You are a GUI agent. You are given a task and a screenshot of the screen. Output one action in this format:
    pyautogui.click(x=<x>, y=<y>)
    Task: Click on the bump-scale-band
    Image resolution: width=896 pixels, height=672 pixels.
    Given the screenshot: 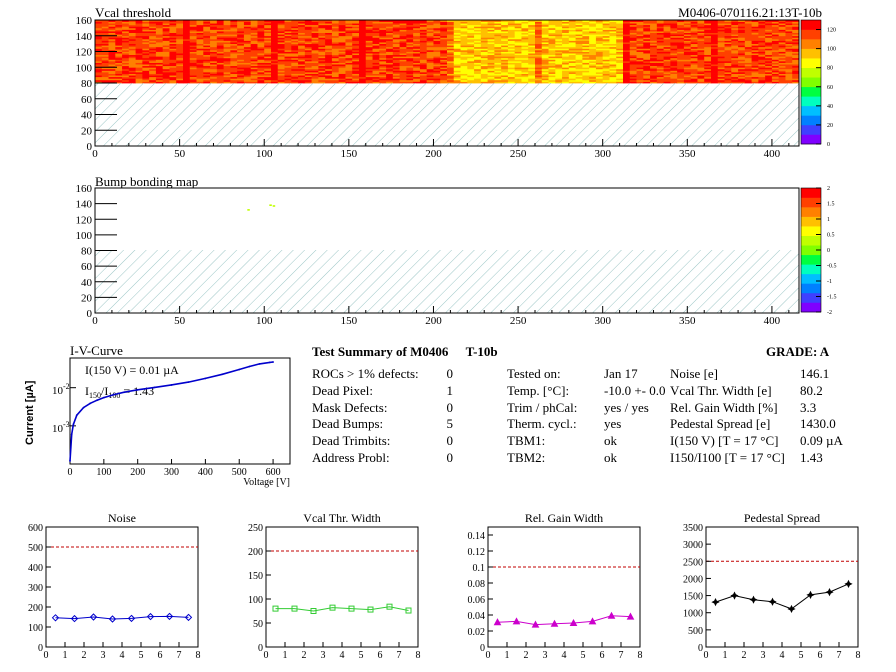 What is the action you would take?
    pyautogui.click(x=811, y=250)
    